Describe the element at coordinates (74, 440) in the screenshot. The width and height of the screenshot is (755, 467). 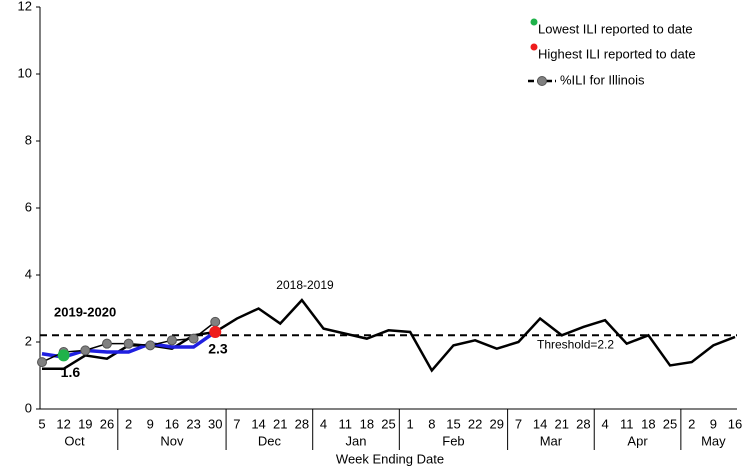
I see `month-label: Oct` at that location.